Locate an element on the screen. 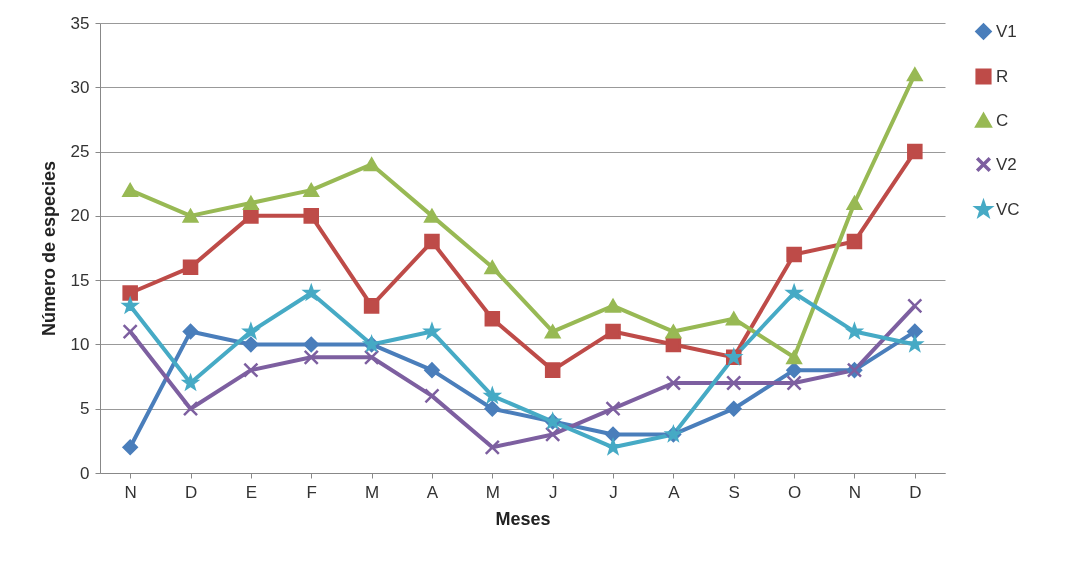 This screenshot has height=563, width=1091. legend-label: C is located at coordinates (1002, 120).